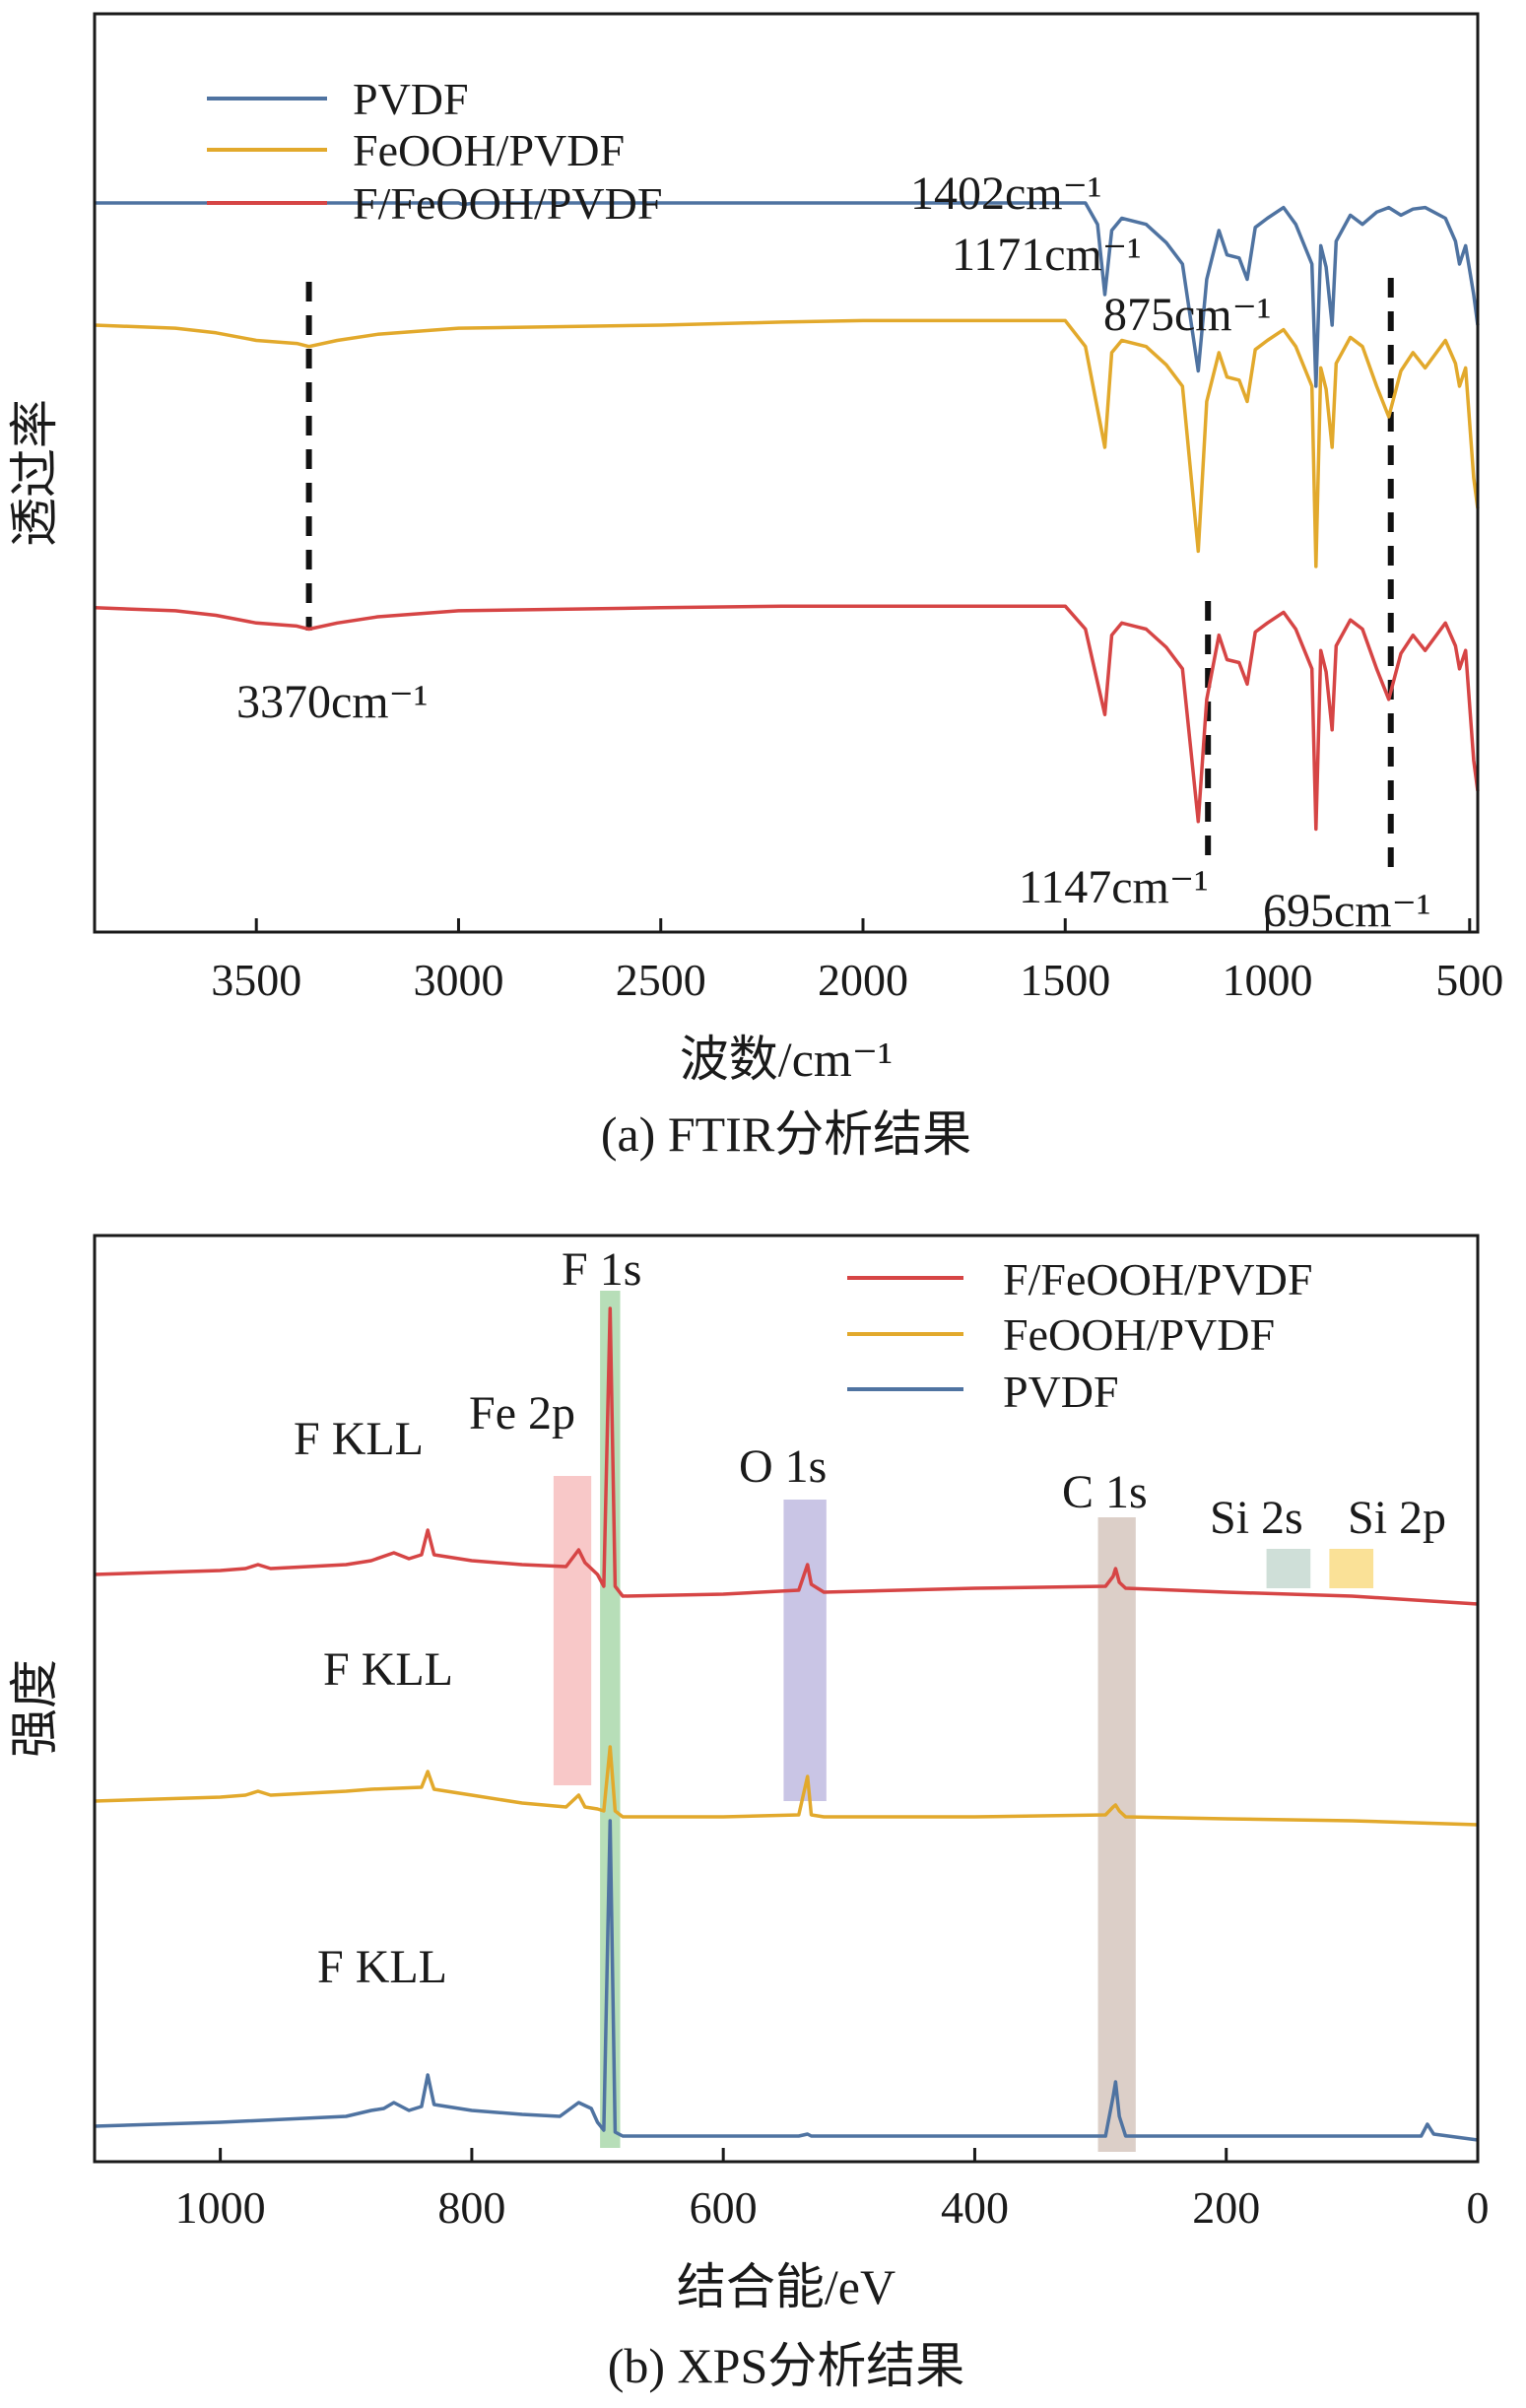 Image resolution: width=1526 pixels, height=2408 pixels. What do you see at coordinates (34, 1708) in the screenshot?
I see `xps-y-axis-label: 强度` at bounding box center [34, 1708].